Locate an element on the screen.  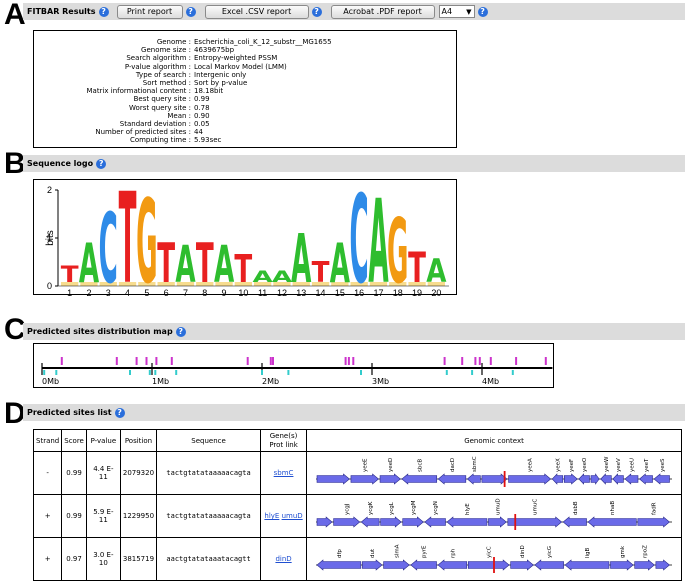
gene-arrow-label: yeeO is located at coordinates (585, 464).